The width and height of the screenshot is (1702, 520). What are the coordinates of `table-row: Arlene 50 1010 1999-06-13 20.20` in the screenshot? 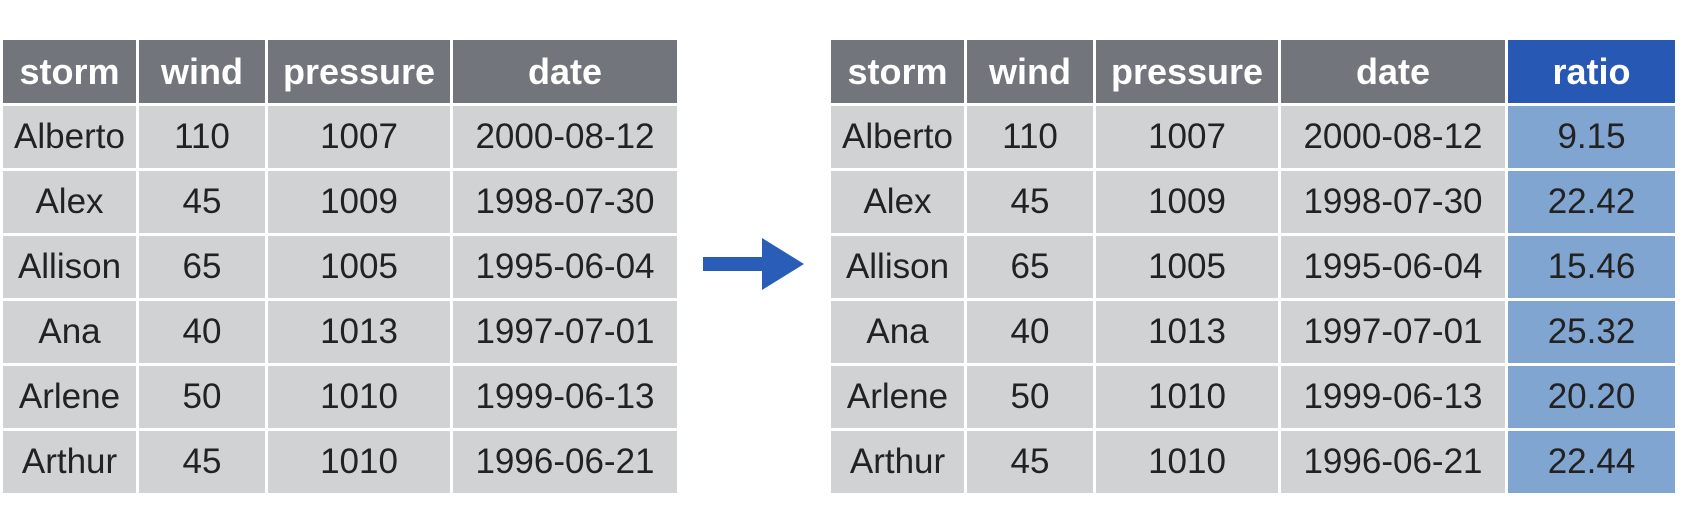 It's located at (1253, 397).